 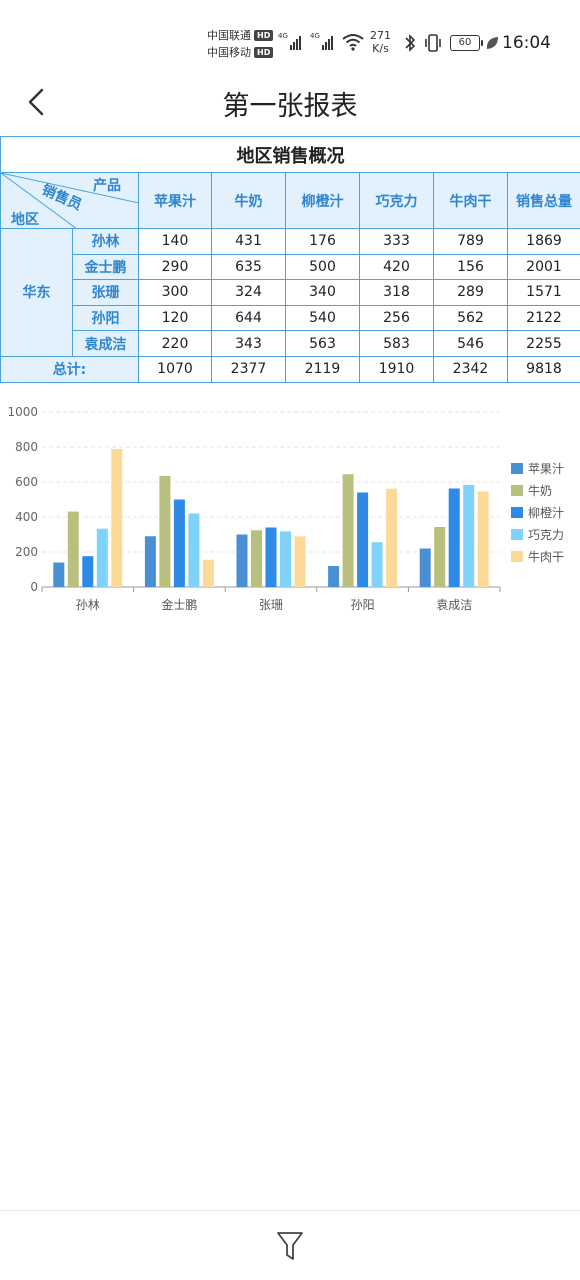 What do you see at coordinates (322, 292) in the screenshot?
I see `value-cell: 340` at bounding box center [322, 292].